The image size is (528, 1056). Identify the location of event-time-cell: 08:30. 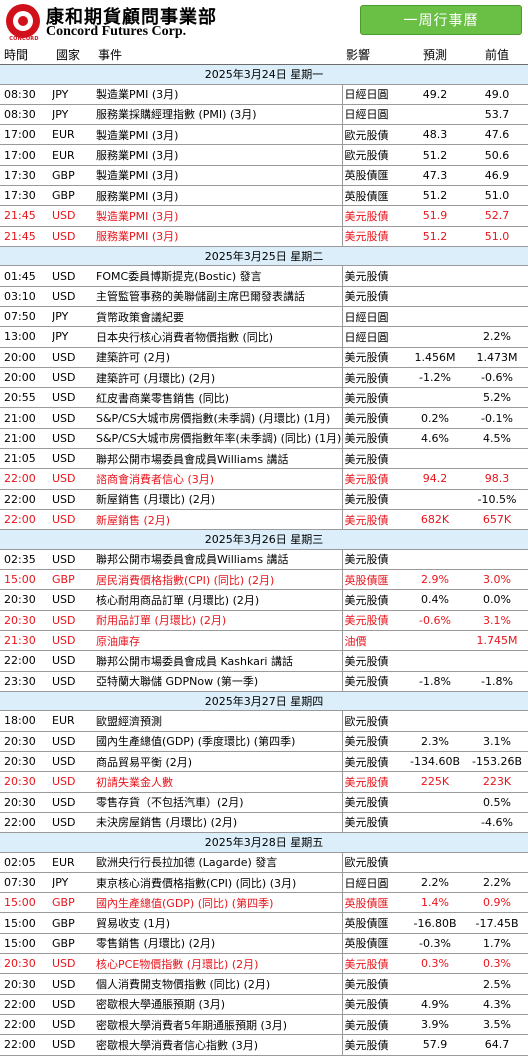
(26, 115).